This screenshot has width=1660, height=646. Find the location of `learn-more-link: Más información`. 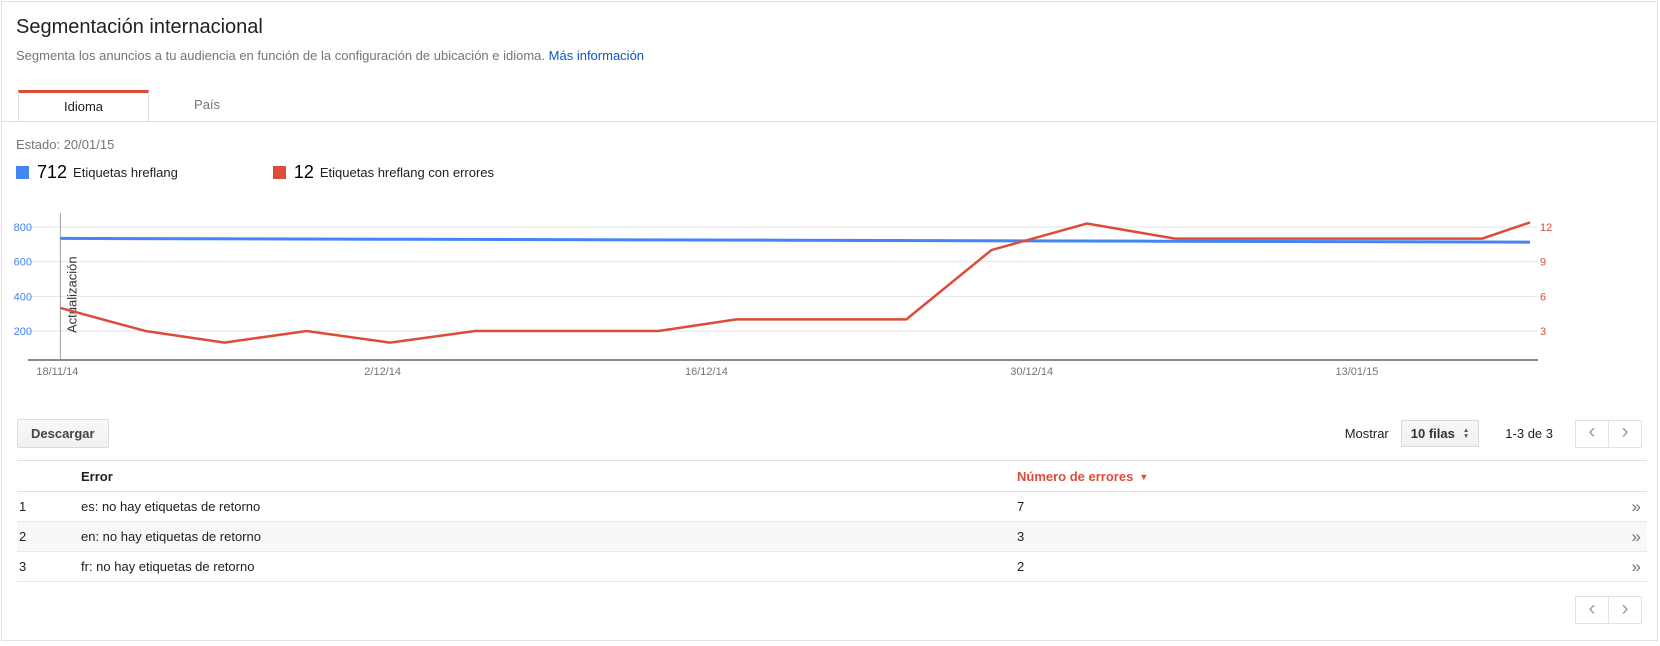

learn-more-link: Más información is located at coordinates (596, 55).